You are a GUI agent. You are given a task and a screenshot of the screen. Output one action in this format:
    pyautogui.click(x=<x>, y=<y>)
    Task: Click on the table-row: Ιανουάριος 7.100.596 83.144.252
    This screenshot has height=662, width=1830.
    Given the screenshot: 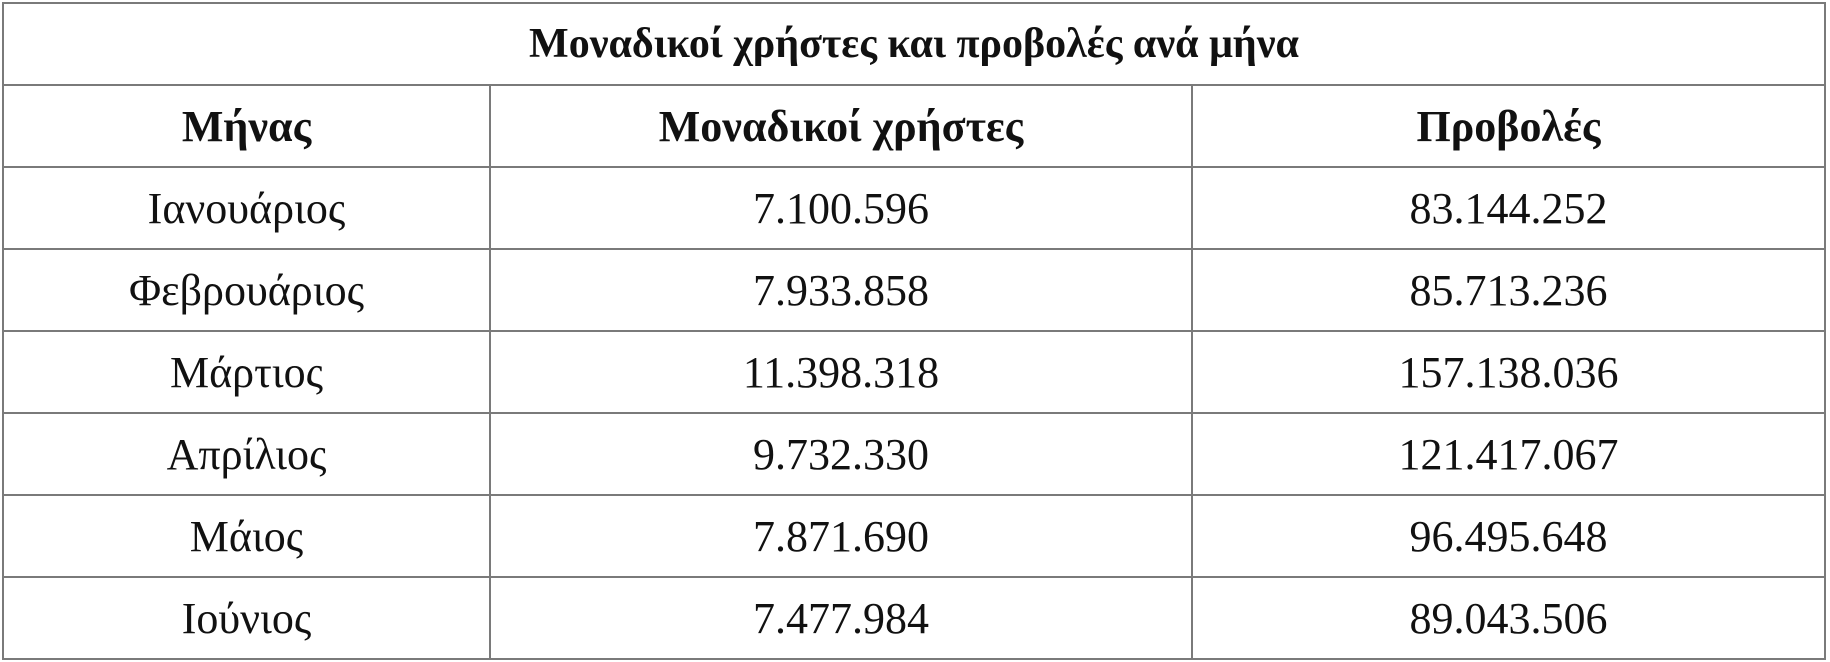 What is the action you would take?
    pyautogui.click(x=914, y=208)
    